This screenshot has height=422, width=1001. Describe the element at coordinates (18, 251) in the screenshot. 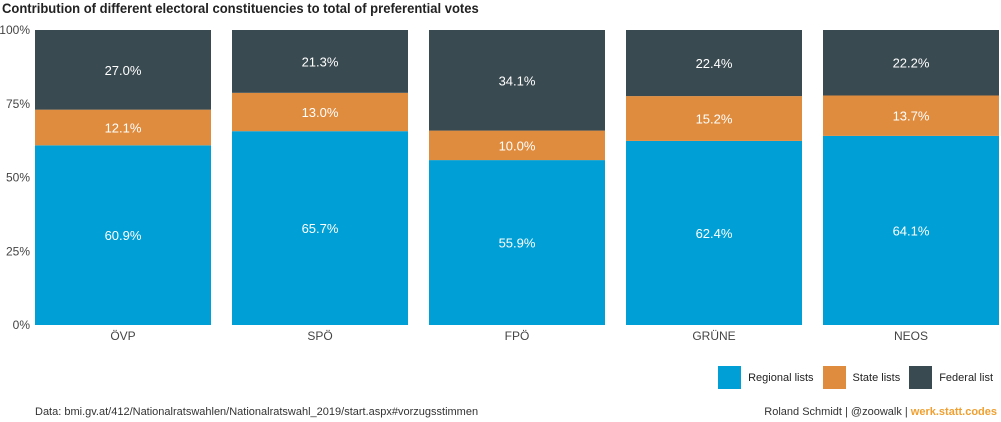

I see `y-tick-label: 25%` at that location.